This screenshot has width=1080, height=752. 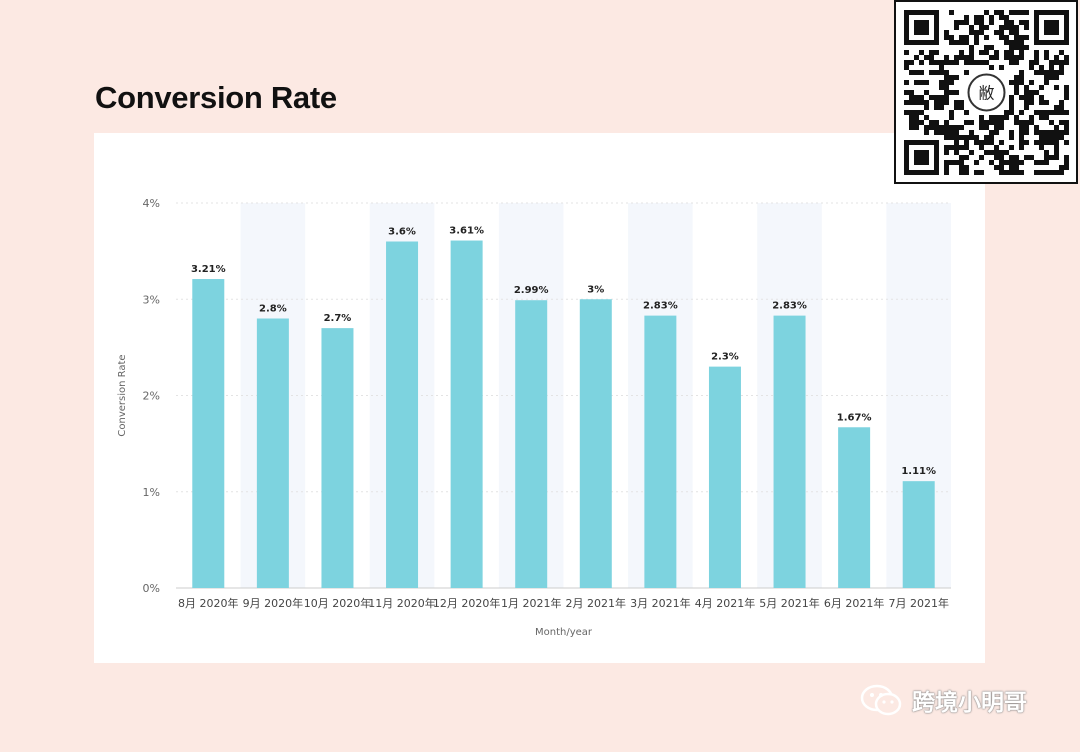 I want to click on y-axis-title: Conversion Rate, so click(x=122, y=395).